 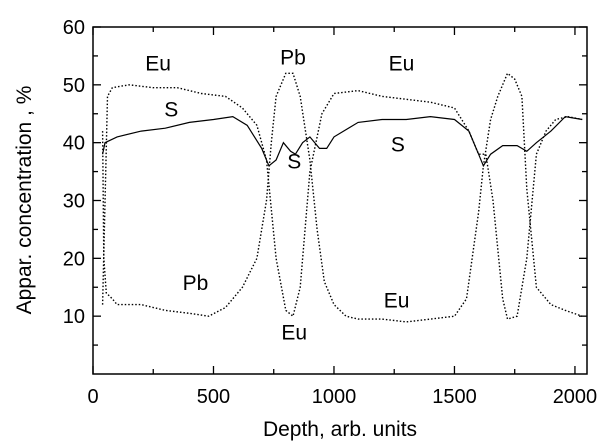 What do you see at coordinates (334, 397) in the screenshot?
I see `x-tick-label: 1000` at bounding box center [334, 397].